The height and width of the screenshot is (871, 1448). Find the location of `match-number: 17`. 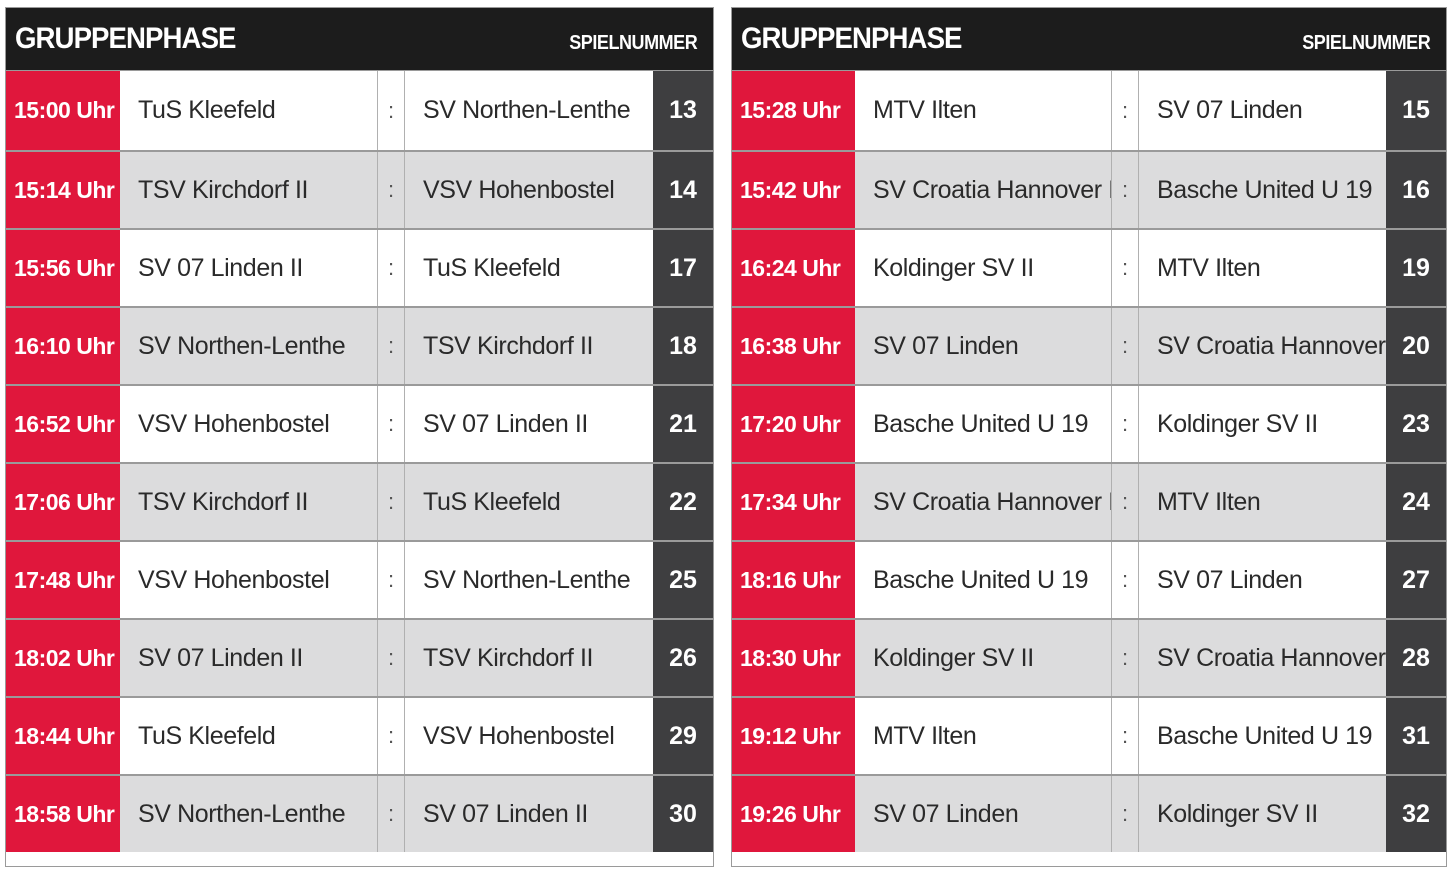

match-number: 17 is located at coordinates (683, 268).